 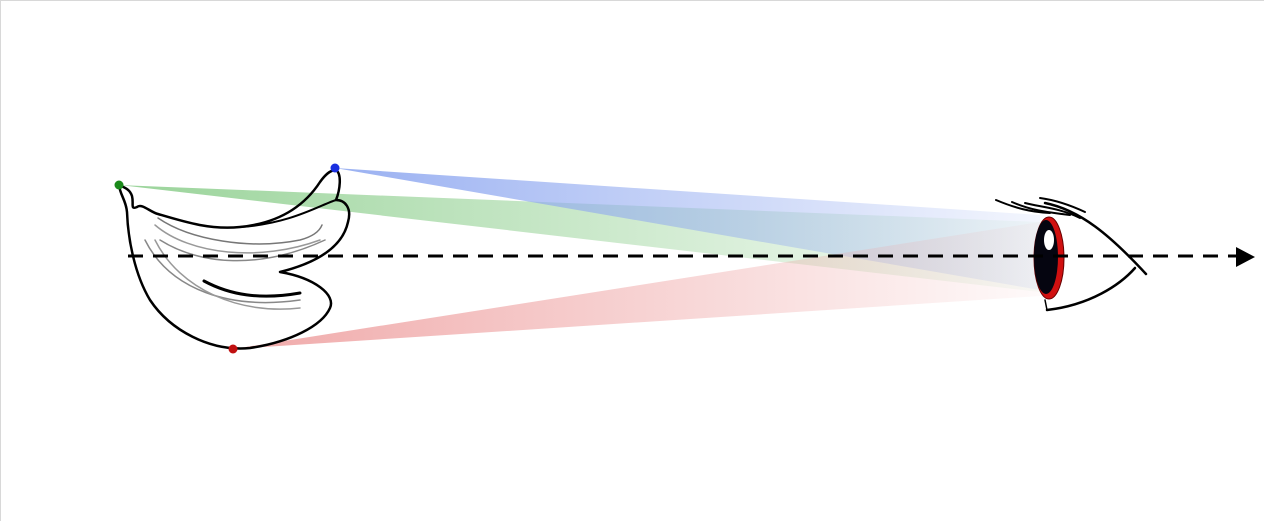 I want to click on arrowhead-icon, so click(x=1245, y=257).